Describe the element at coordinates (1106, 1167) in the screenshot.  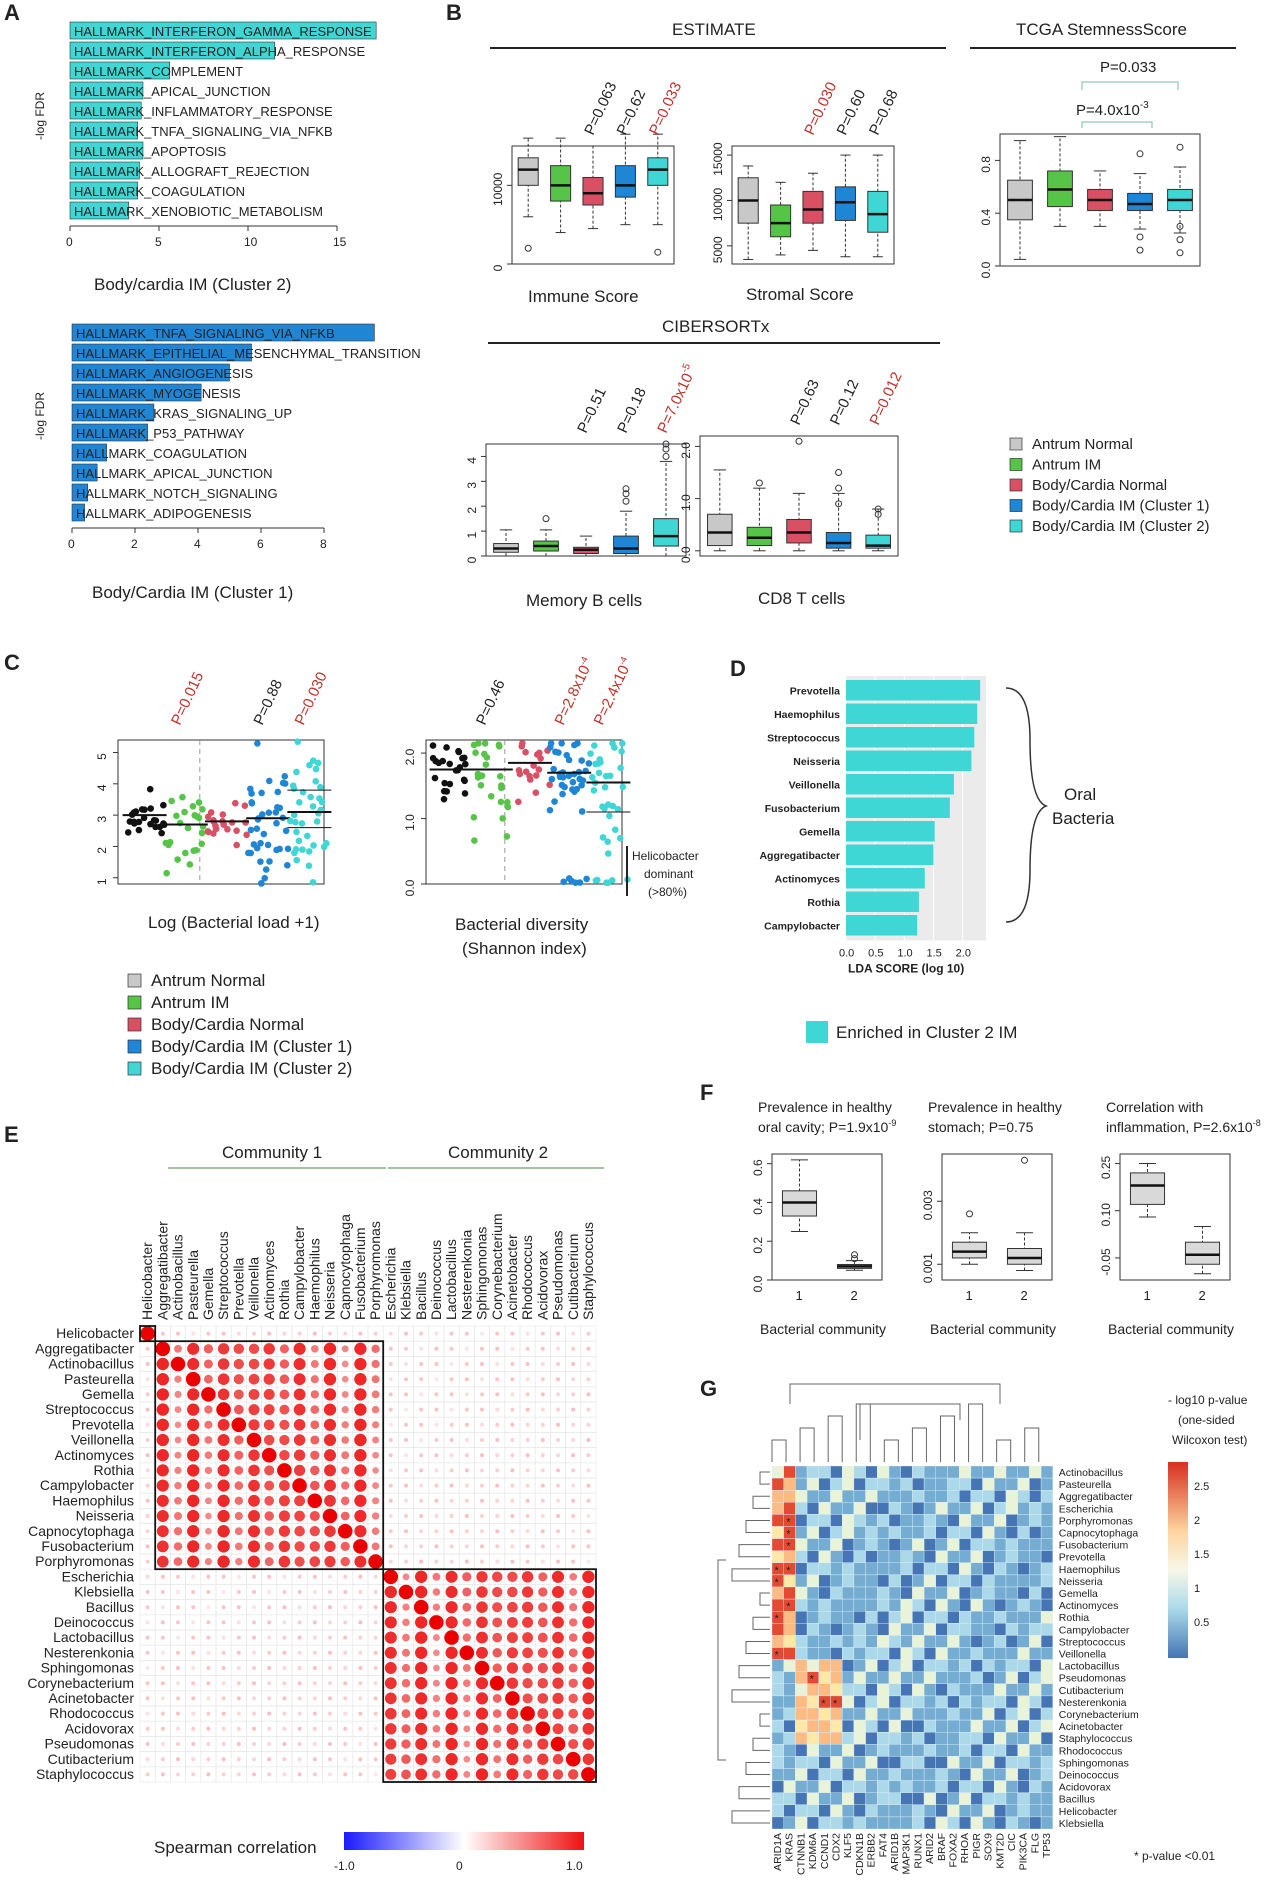
I see `tick-label: 0.25` at that location.